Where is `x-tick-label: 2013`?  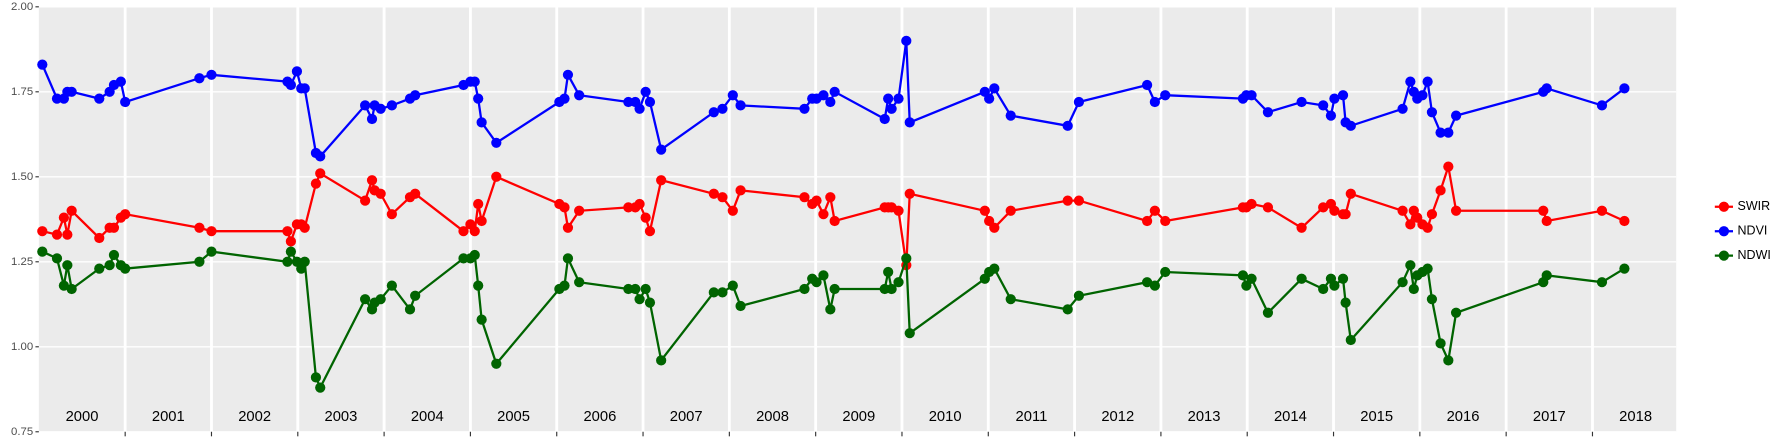 x-tick-label: 2013 is located at coordinates (1204, 417).